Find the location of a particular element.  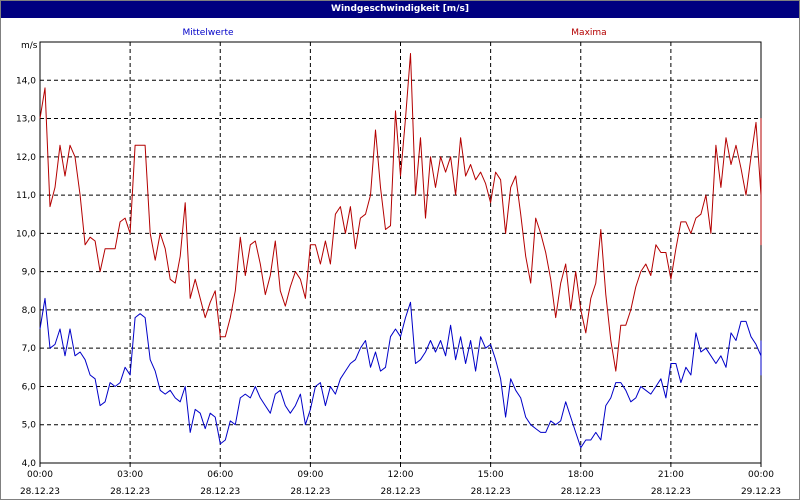

x-tick-time: 03:00 is located at coordinates (130, 475).